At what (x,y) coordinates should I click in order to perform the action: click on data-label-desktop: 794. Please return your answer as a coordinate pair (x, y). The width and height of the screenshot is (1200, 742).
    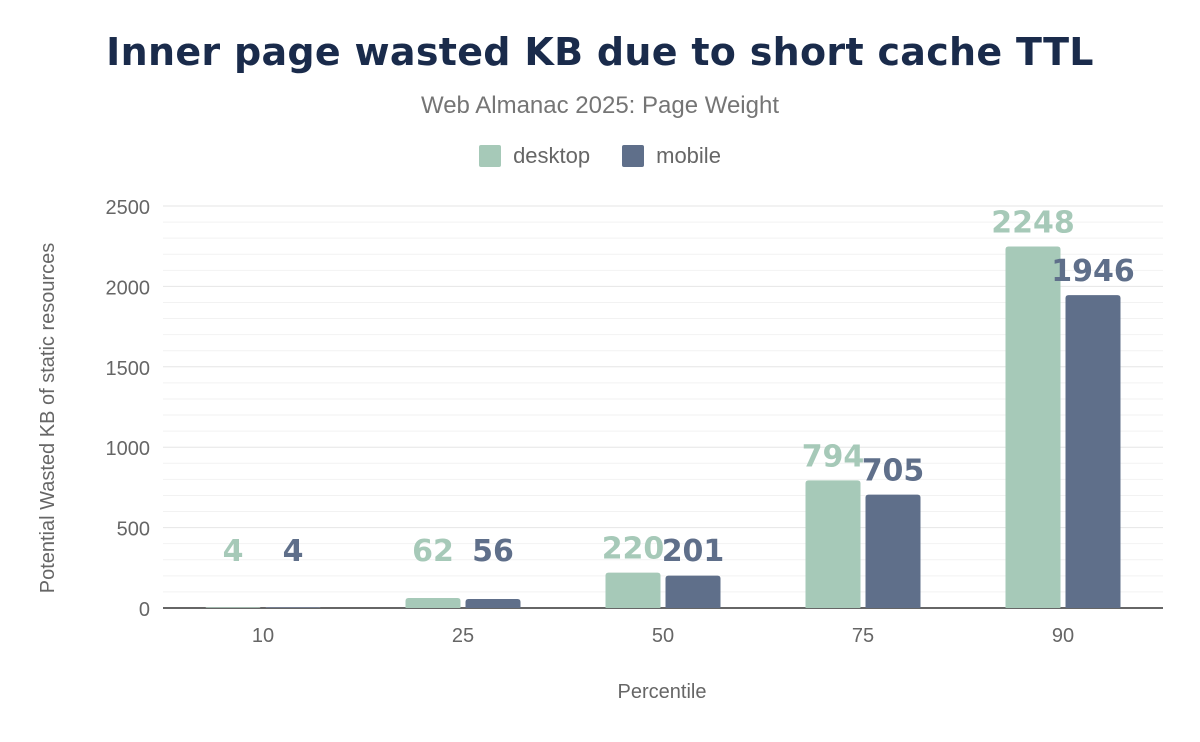
    Looking at the image, I should click on (833, 456).